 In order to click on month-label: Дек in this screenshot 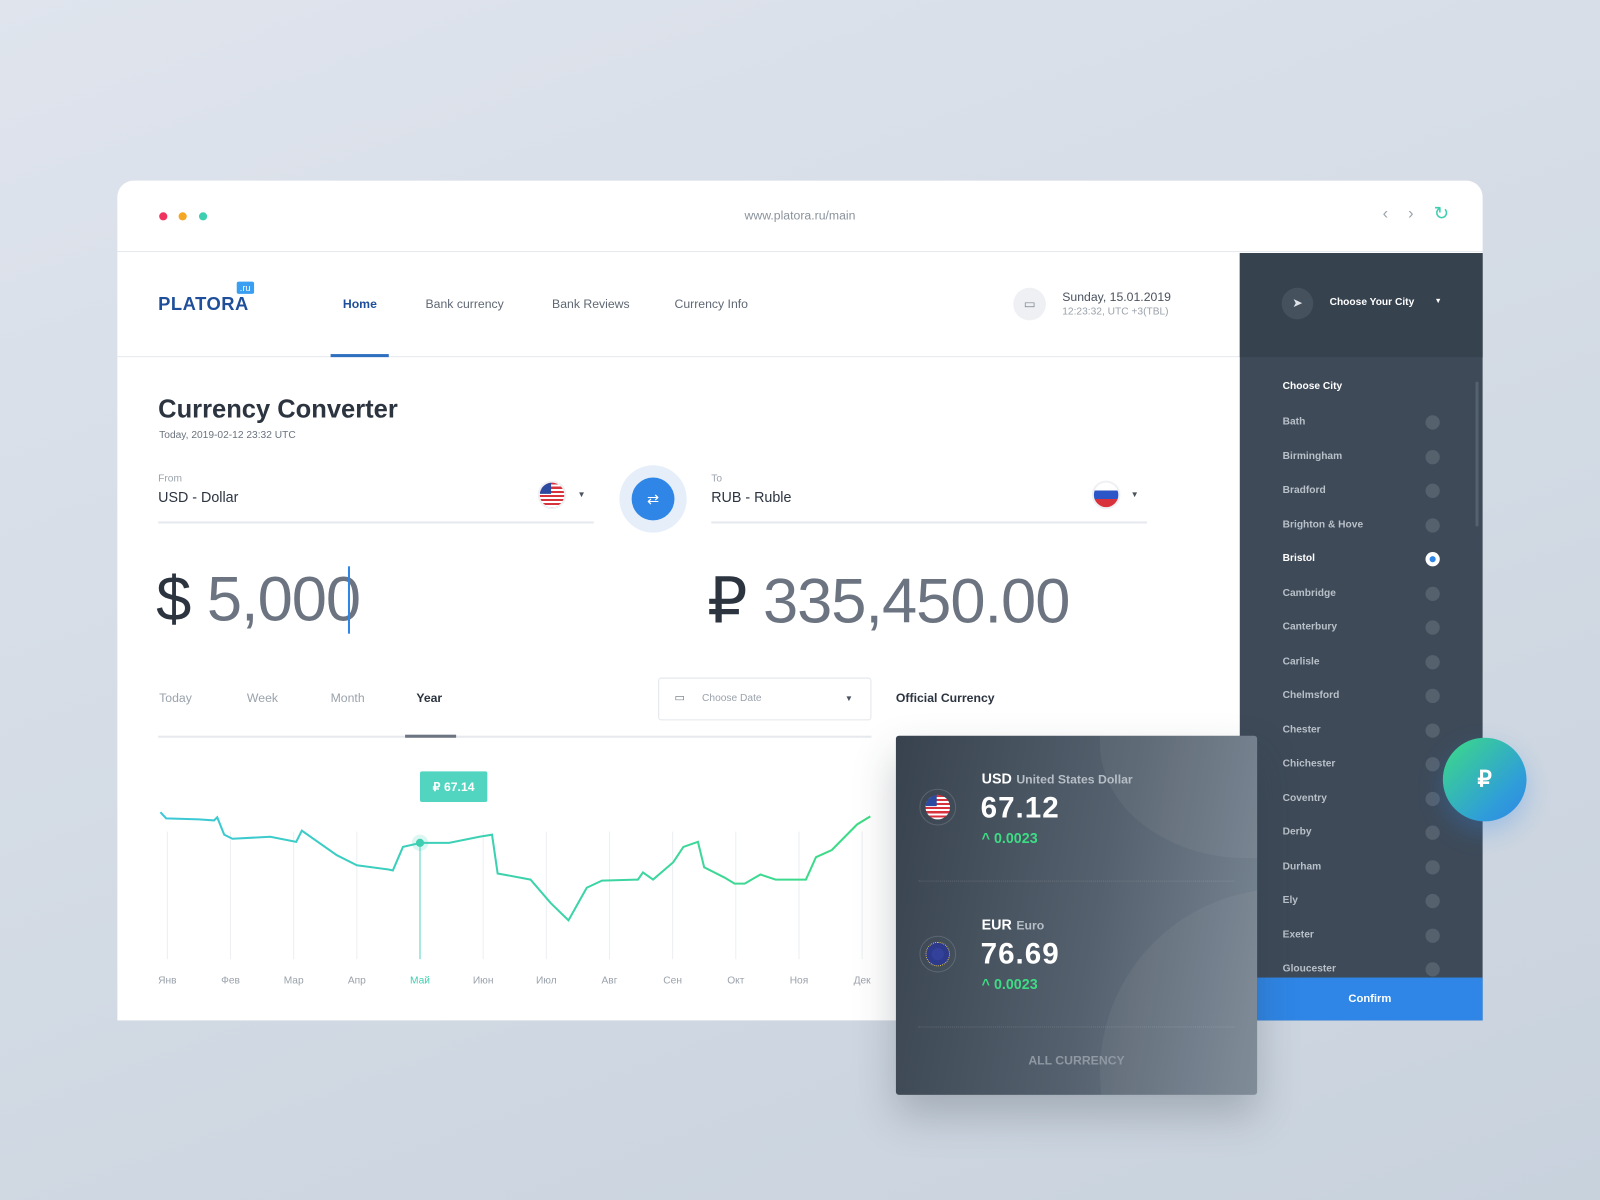, I will do `click(863, 981)`.